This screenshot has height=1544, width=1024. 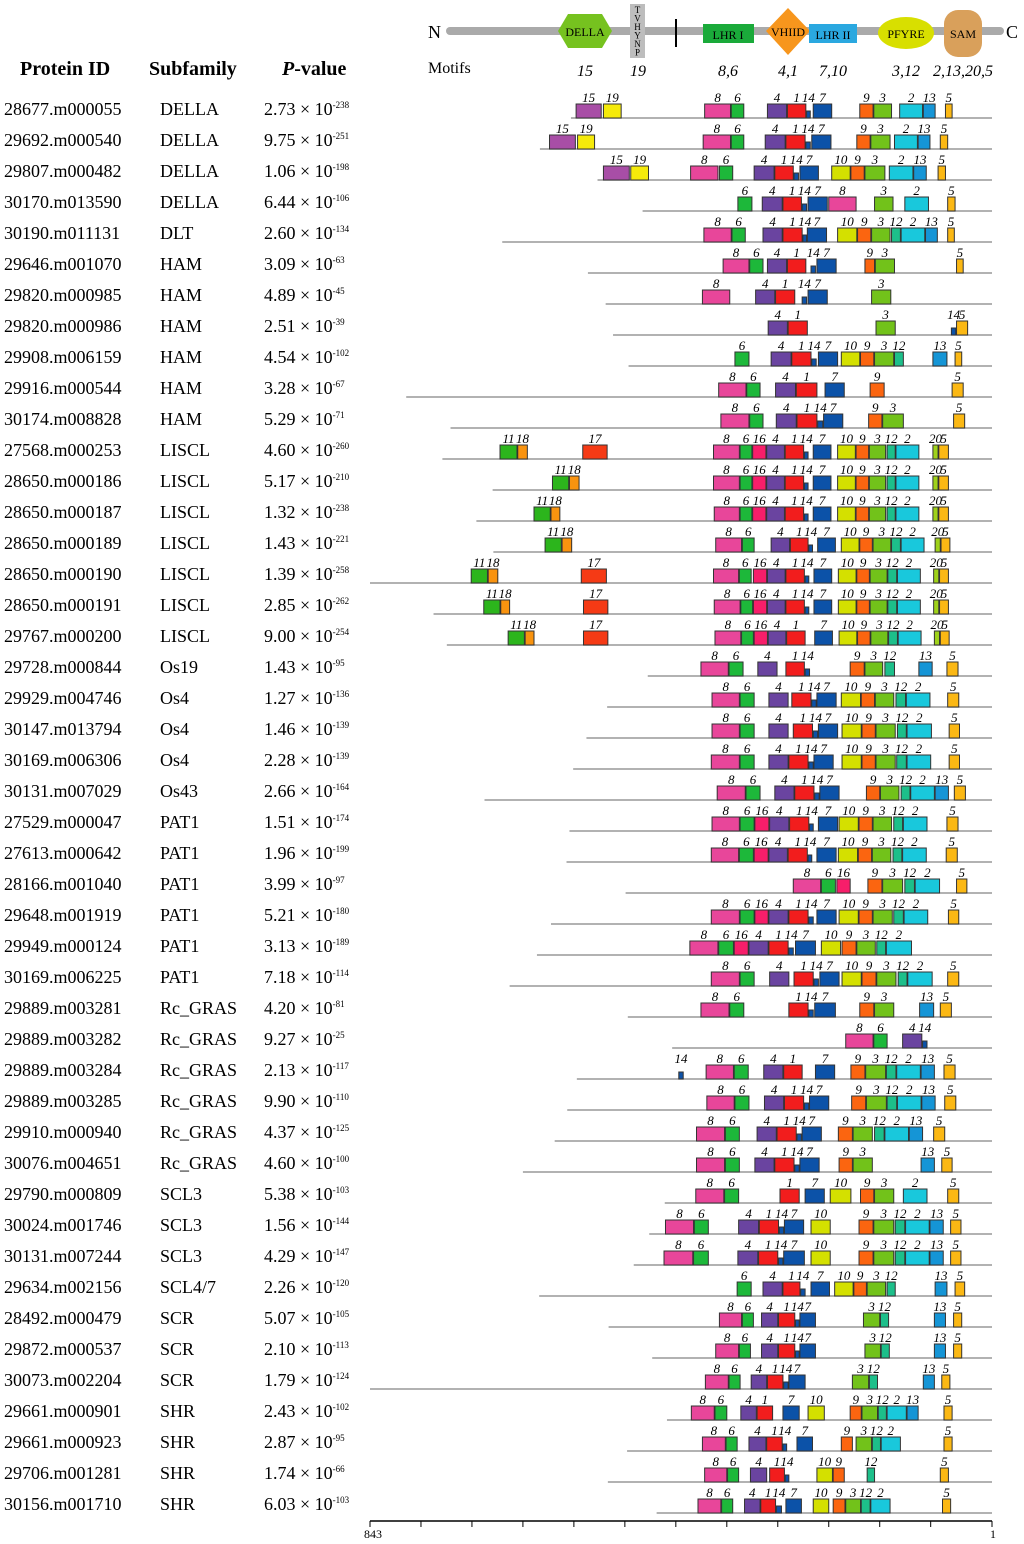 What do you see at coordinates (341, 446) in the screenshot?
I see `p-value-exponent: -260` at bounding box center [341, 446].